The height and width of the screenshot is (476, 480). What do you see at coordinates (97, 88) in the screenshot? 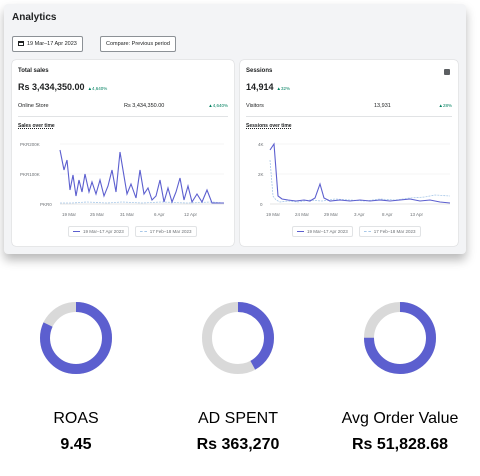
I see `total-sales-change: ▲4,640%` at bounding box center [97, 88].